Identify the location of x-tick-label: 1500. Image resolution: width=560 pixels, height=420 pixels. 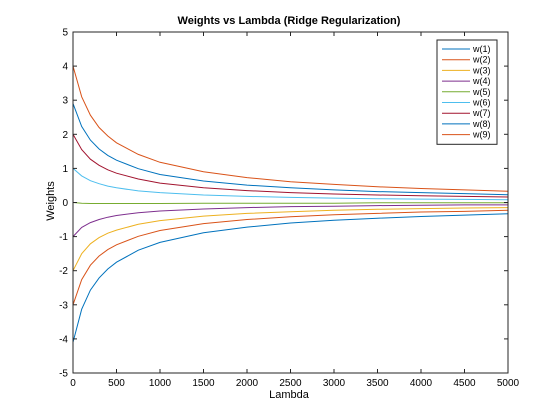
(203, 383).